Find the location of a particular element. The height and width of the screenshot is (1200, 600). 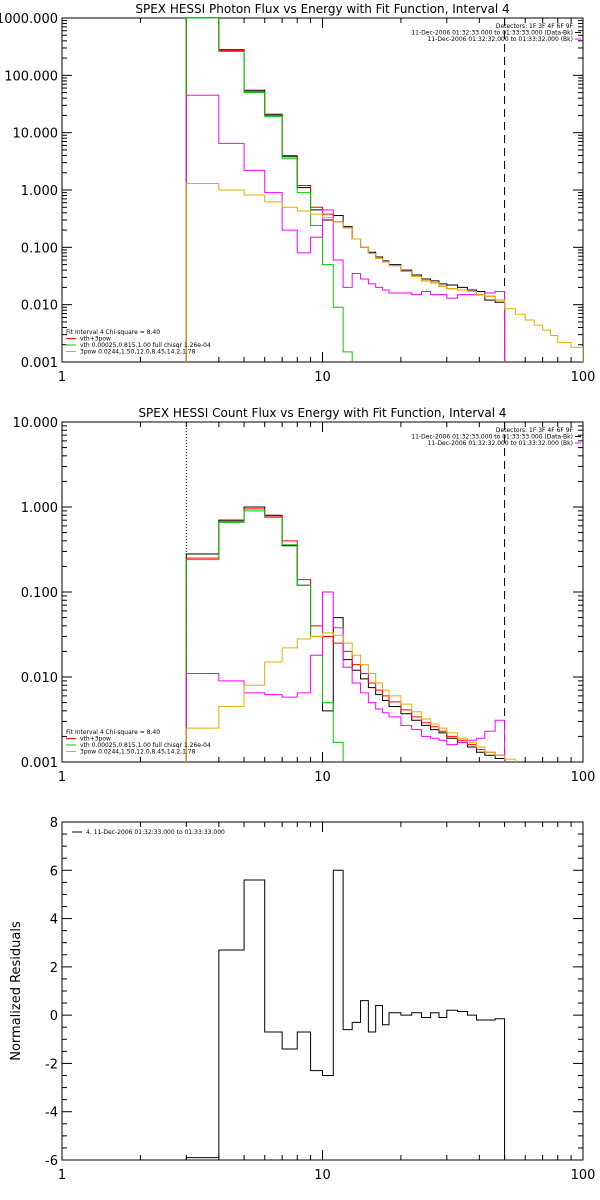

y-tick-label: -6 is located at coordinates (51, 1161).